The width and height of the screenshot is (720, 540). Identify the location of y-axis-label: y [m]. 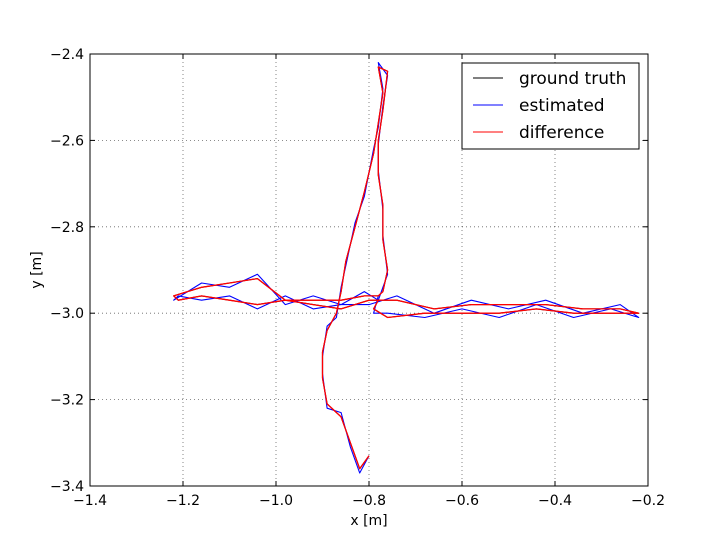
(37, 269).